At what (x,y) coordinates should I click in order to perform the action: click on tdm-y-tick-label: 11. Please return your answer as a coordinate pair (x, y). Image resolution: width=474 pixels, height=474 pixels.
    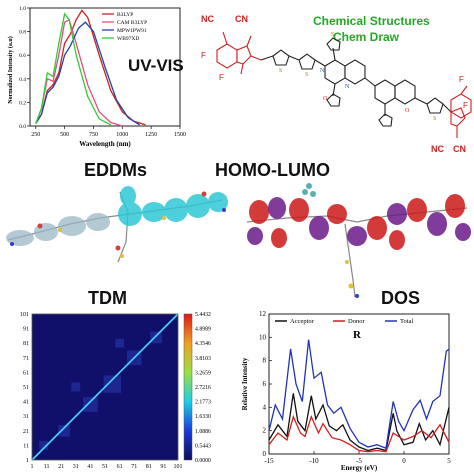
    Looking at the image, I should click on (26, 446).